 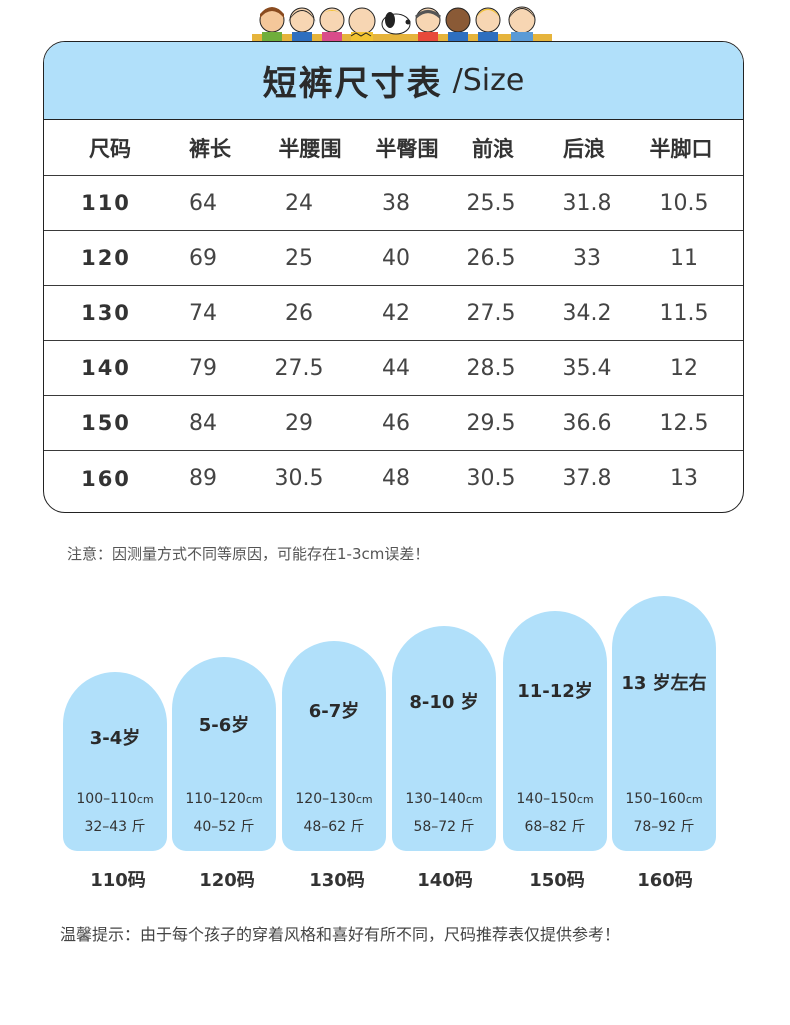 I want to click on height-range: 150–160cm, so click(x=664, y=799).